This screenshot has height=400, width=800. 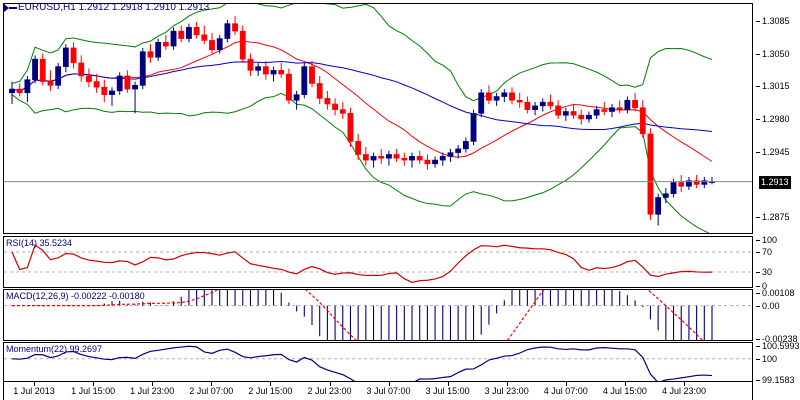 I want to click on price-axis-label: 1.3015, so click(x=776, y=86).